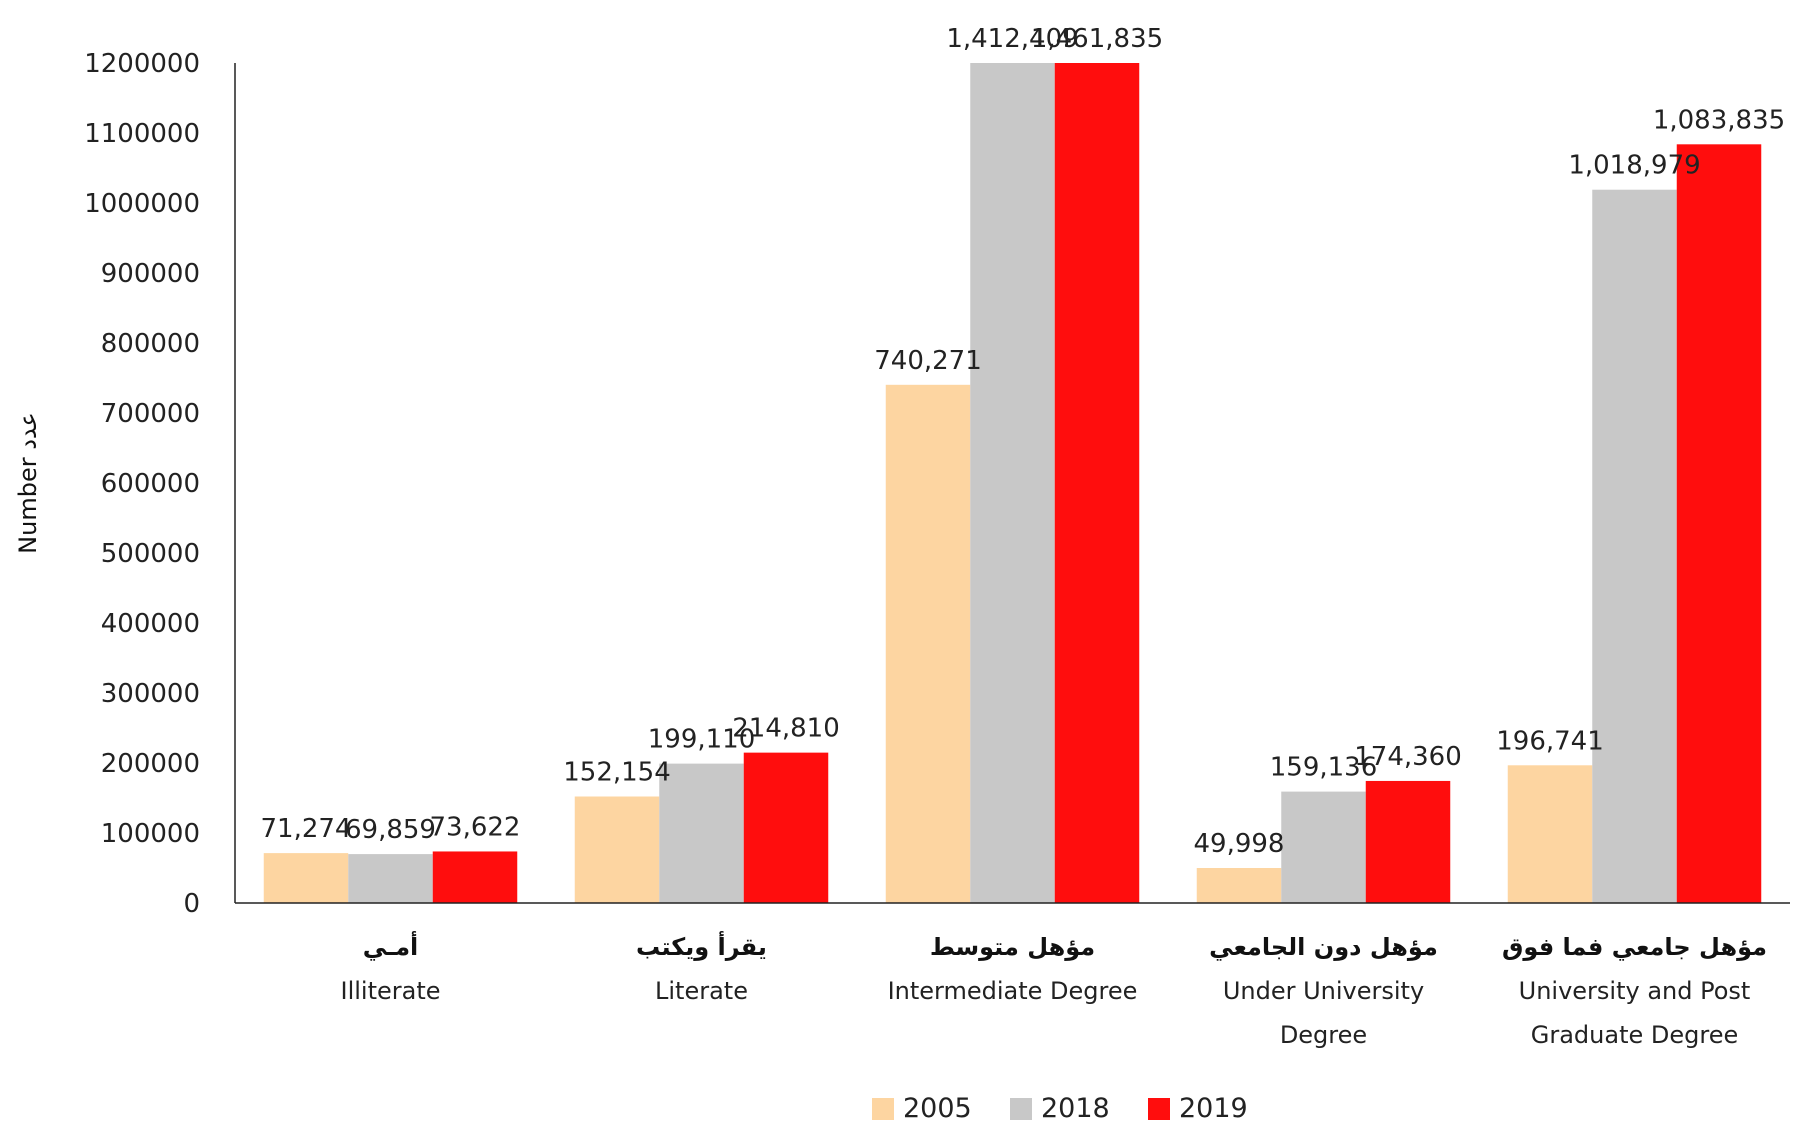  I want to click on legend-label-2018: 2018, so click(1075, 1108).